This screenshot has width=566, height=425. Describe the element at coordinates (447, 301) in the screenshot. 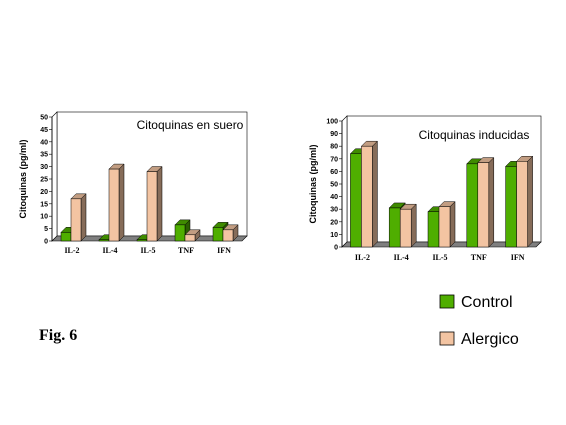

I see `legend-swatch-control` at that location.